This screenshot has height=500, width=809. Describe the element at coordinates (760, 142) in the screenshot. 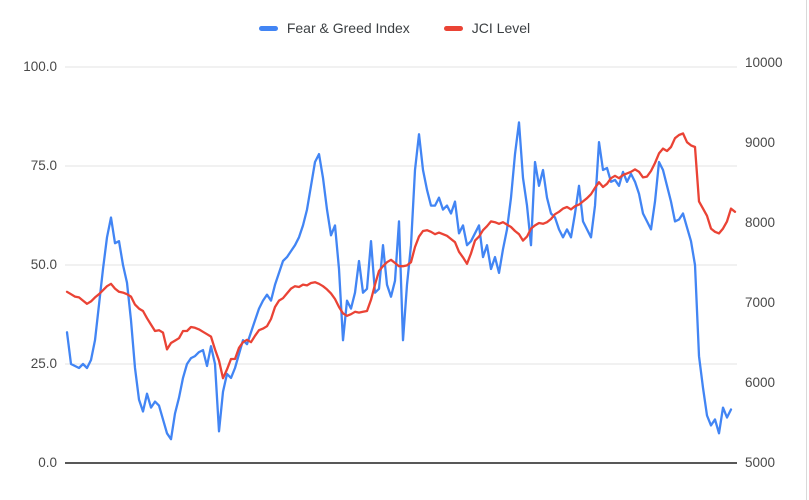

I see `right-axis-tick-label: 9000` at that location.